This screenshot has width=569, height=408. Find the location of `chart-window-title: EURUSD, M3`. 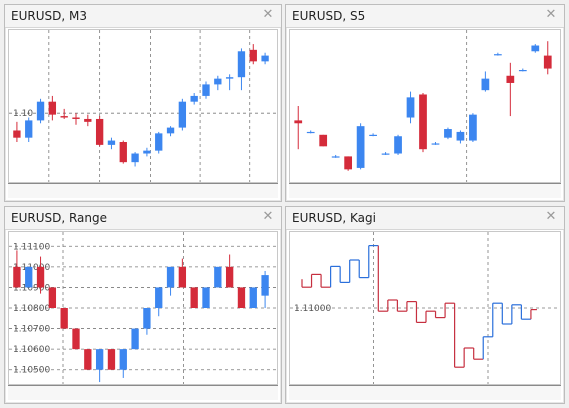

chart-window-title: EURUSD, M3 is located at coordinates (49, 16).